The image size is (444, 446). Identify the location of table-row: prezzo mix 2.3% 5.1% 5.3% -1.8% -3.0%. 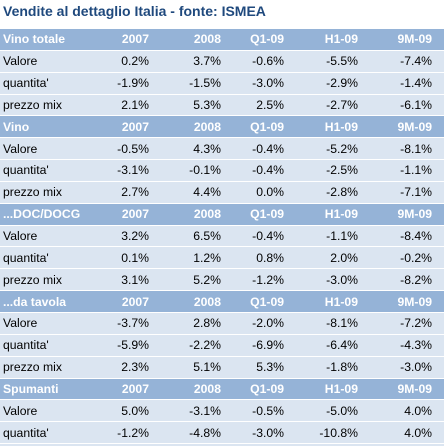
(222, 367).